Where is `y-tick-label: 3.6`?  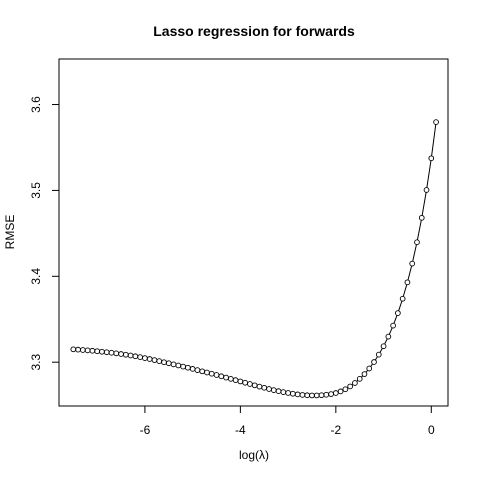
y-tick-label: 3.6 is located at coordinates (36, 104).